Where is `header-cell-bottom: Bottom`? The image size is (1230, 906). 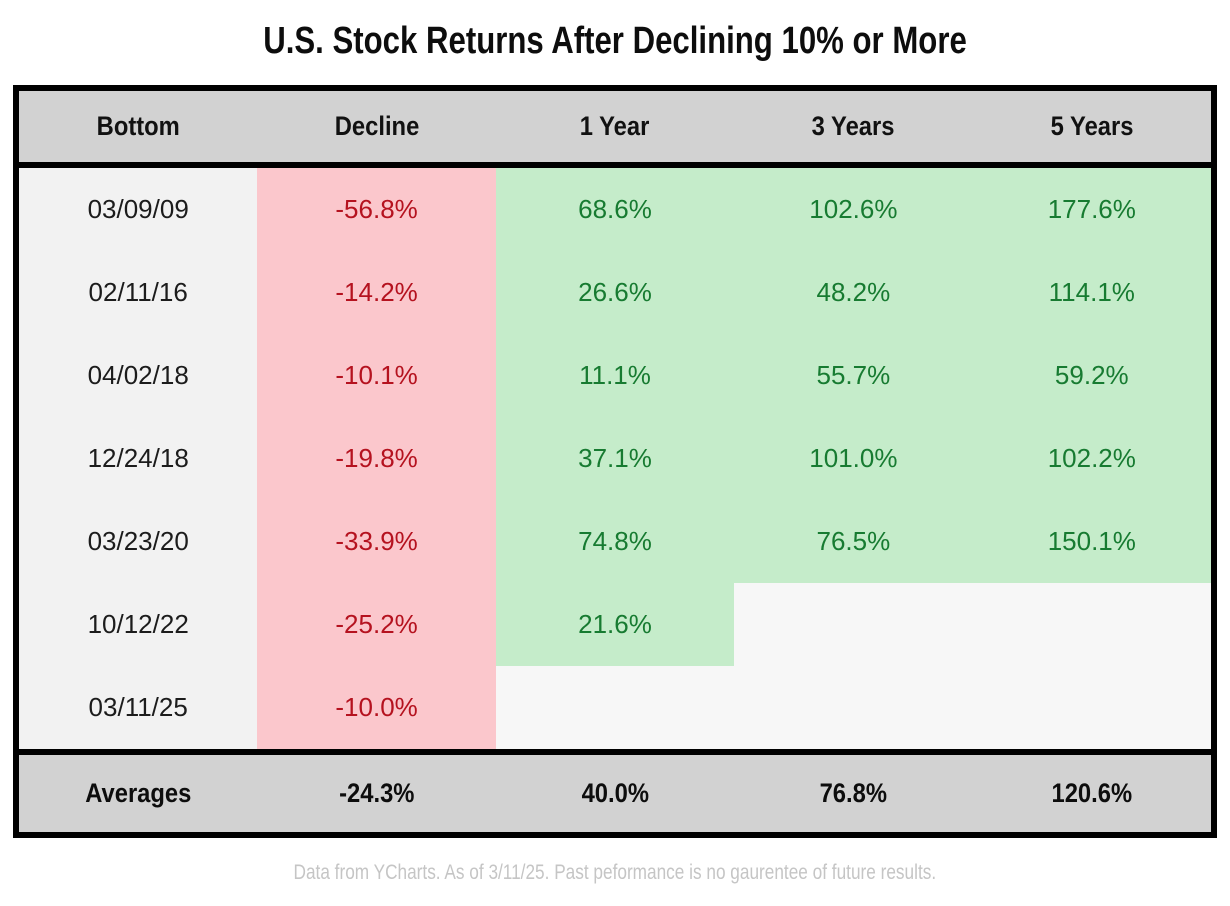 header-cell-bottom: Bottom is located at coordinates (138, 126).